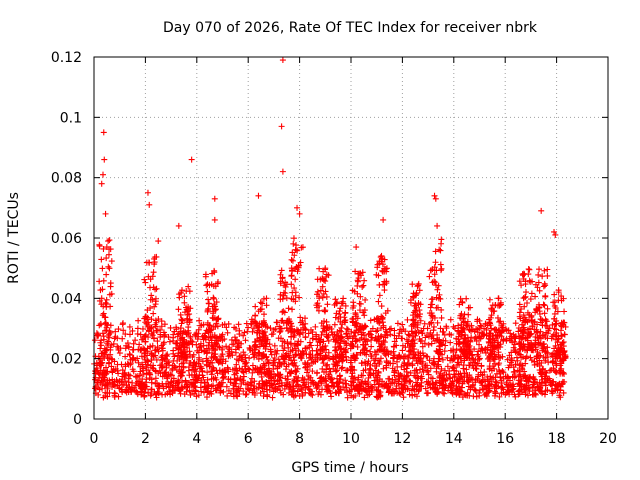 The image size is (640, 480). I want to click on y-tick-label: 0.04, so click(66, 299).